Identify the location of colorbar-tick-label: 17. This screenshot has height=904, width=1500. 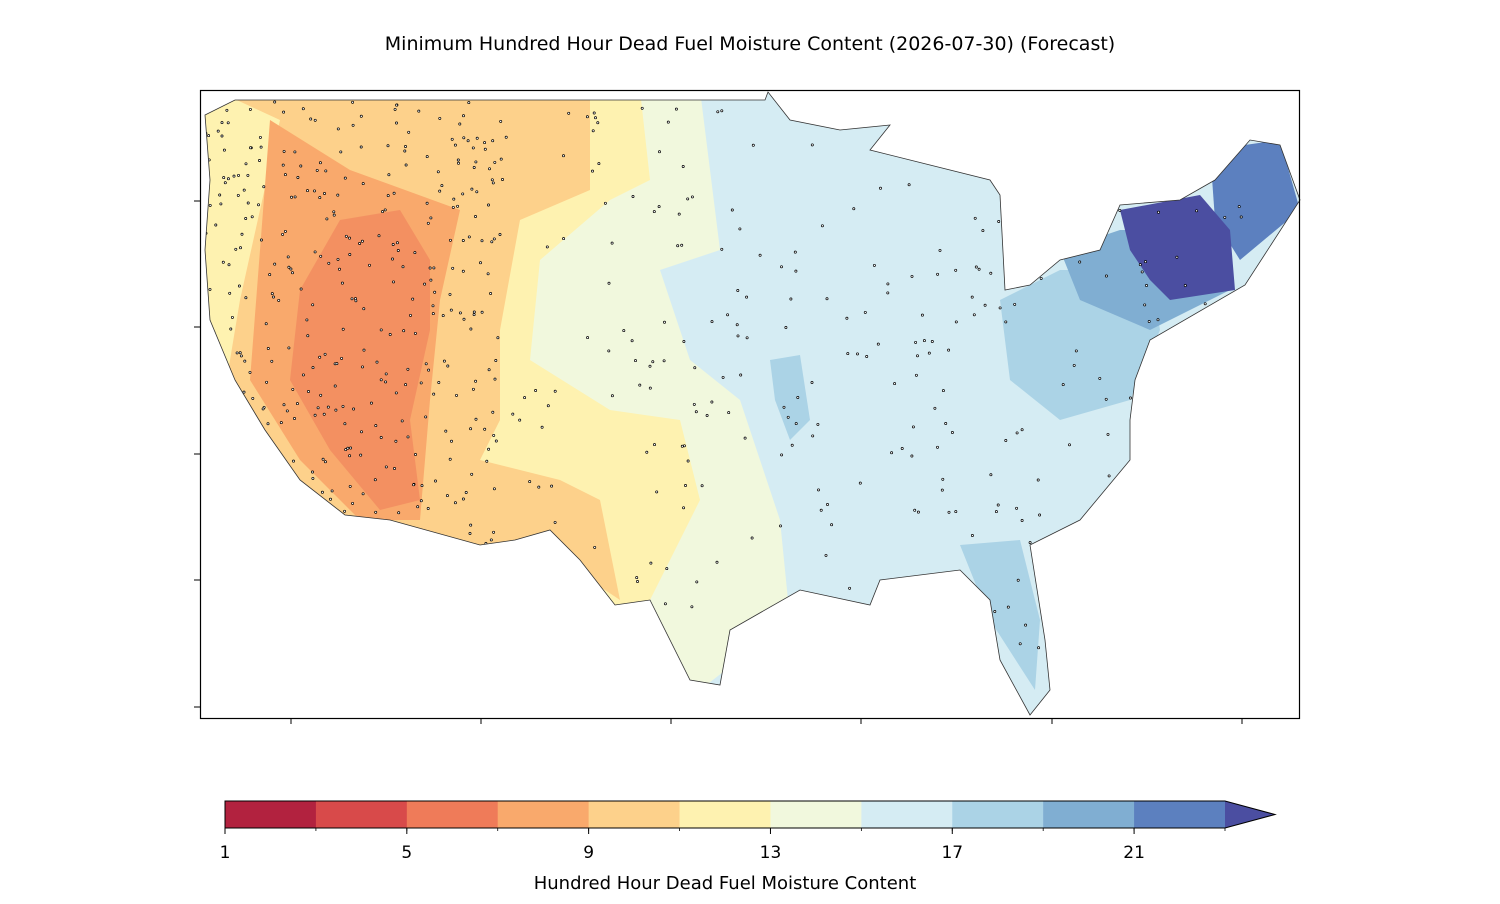
(952, 853).